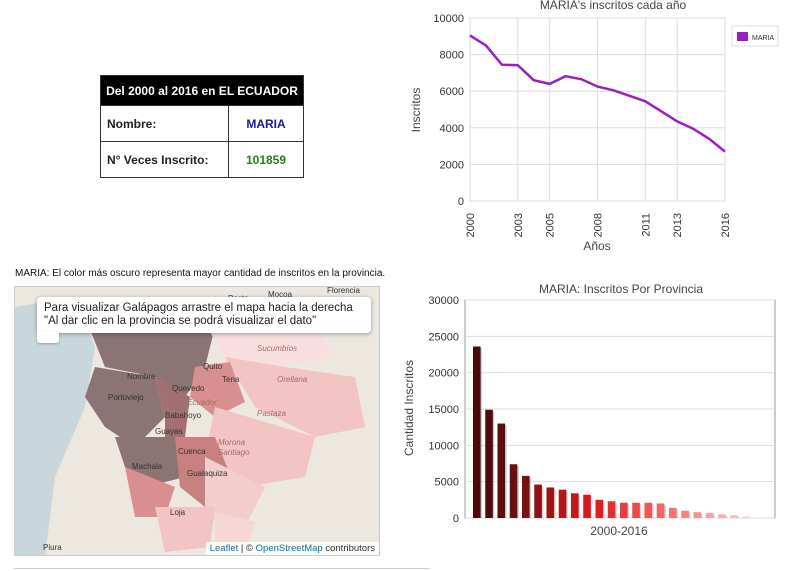 The image size is (800, 571). I want to click on count-value: 101859, so click(266, 159).